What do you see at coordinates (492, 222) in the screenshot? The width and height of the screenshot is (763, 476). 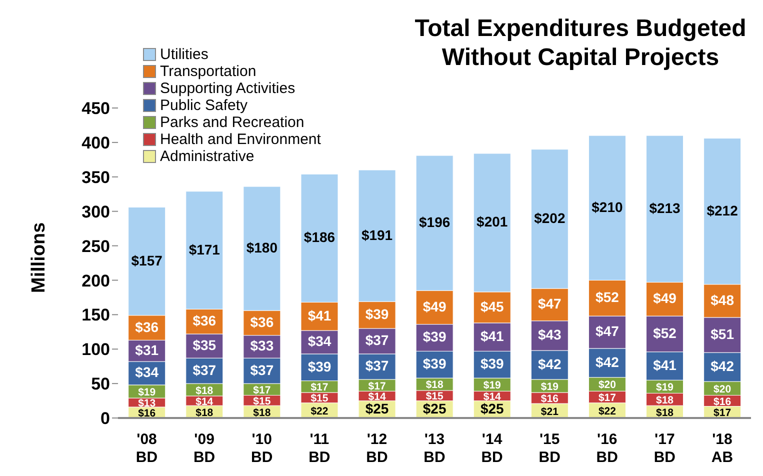 I see `data-label: $201` at bounding box center [492, 222].